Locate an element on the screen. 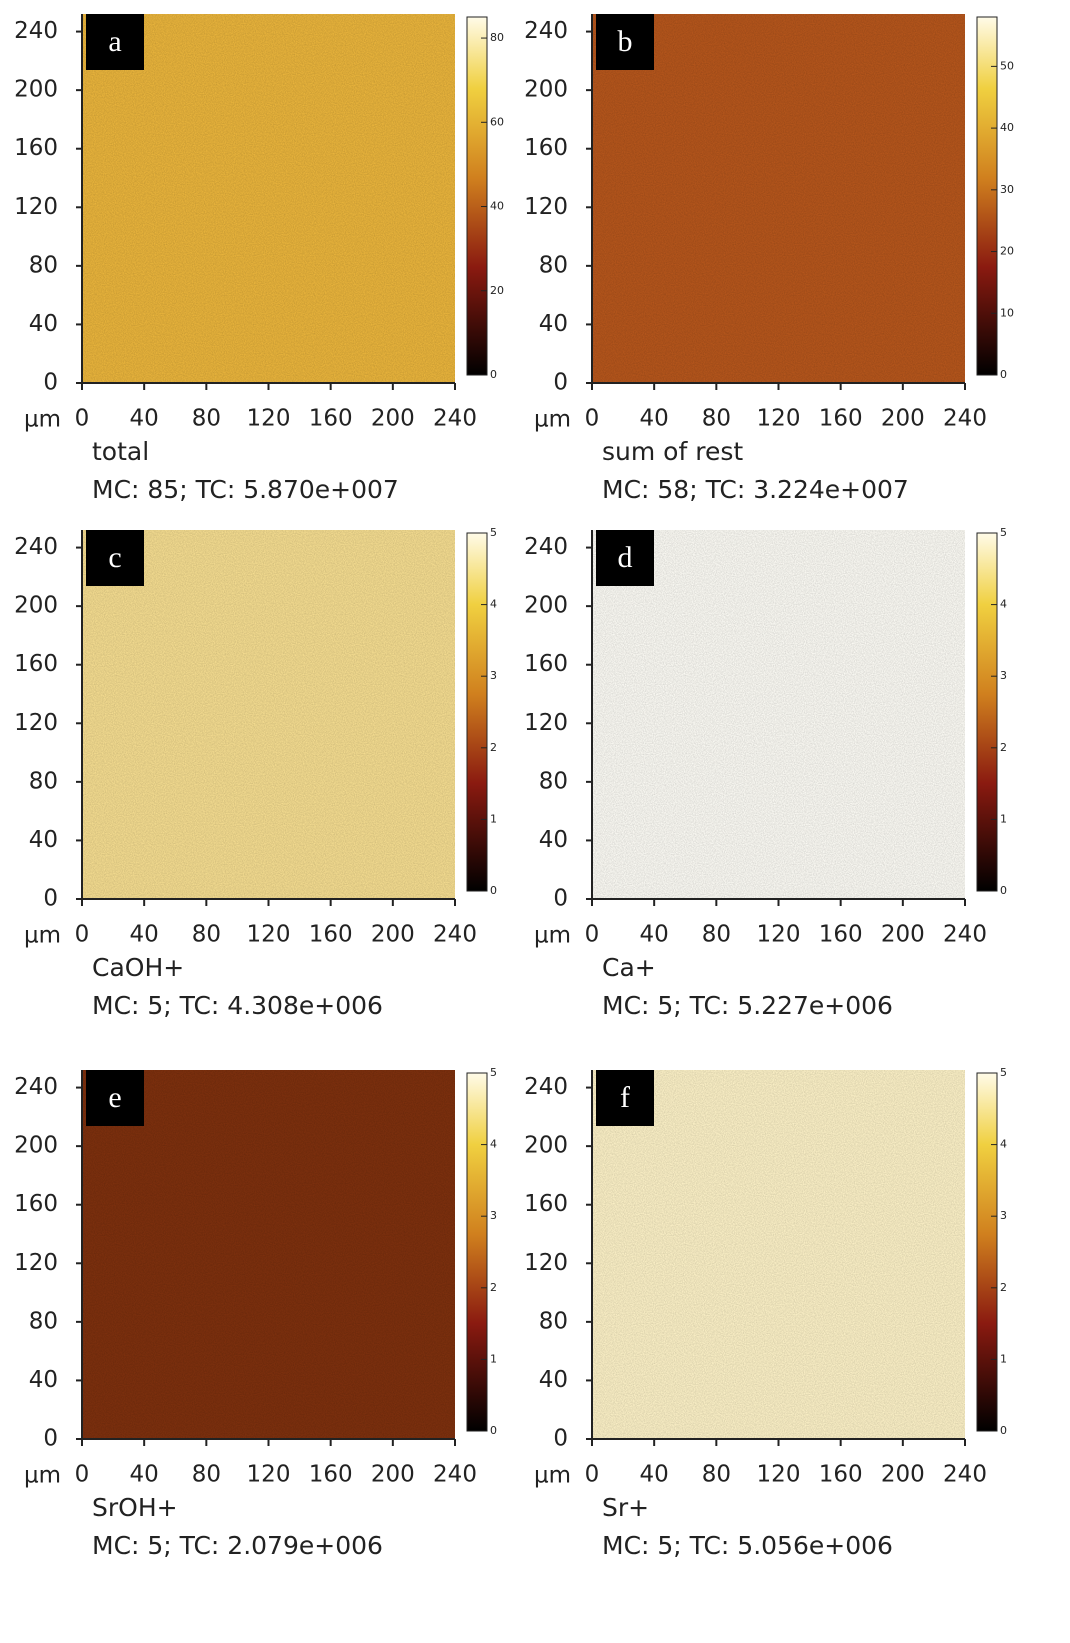 This screenshot has width=1070, height=1643. ion-name: total is located at coordinates (120, 451).